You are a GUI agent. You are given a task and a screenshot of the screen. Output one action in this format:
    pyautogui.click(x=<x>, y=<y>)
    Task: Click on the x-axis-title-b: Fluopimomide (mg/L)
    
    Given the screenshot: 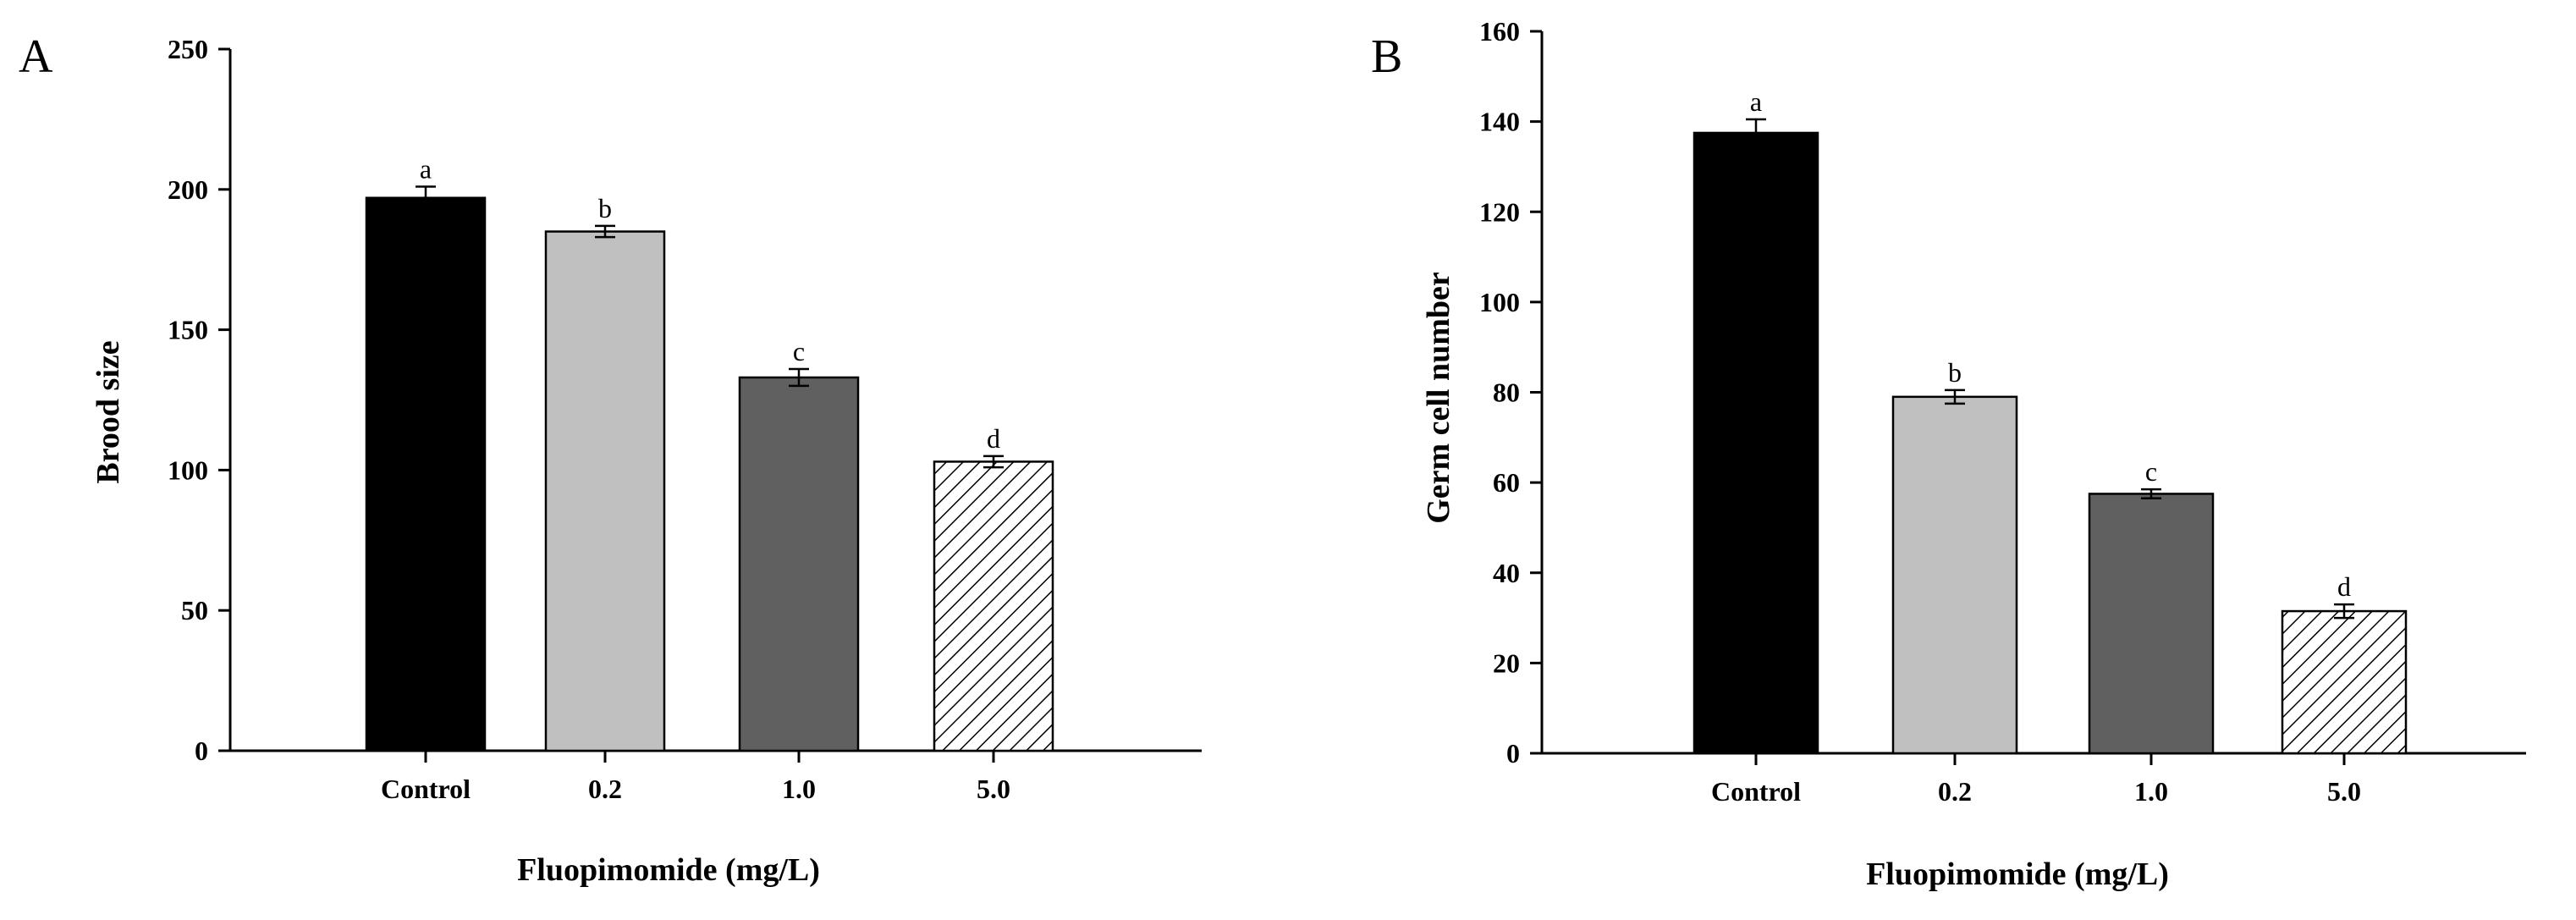 What is the action you would take?
    pyautogui.click(x=2017, y=874)
    